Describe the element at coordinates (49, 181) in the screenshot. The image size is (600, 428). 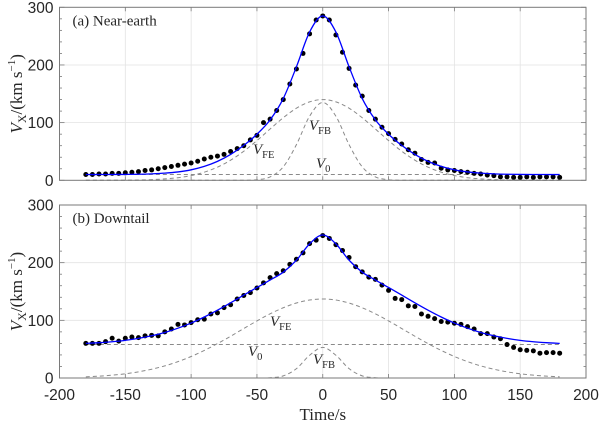
I see `y-tick-label: 0` at that location.